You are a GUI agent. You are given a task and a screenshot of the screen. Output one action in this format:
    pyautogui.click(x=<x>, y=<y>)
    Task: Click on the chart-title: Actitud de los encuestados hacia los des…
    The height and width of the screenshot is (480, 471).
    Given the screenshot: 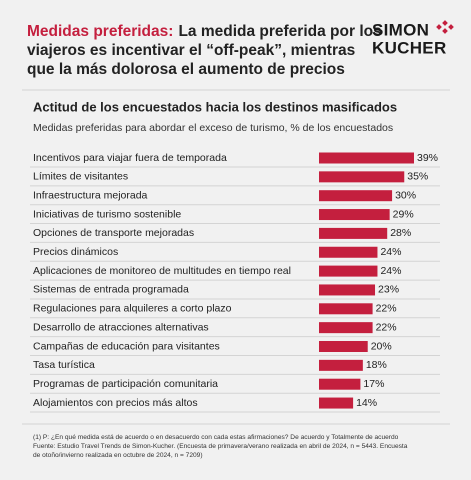 What is the action you would take?
    pyautogui.click(x=215, y=106)
    